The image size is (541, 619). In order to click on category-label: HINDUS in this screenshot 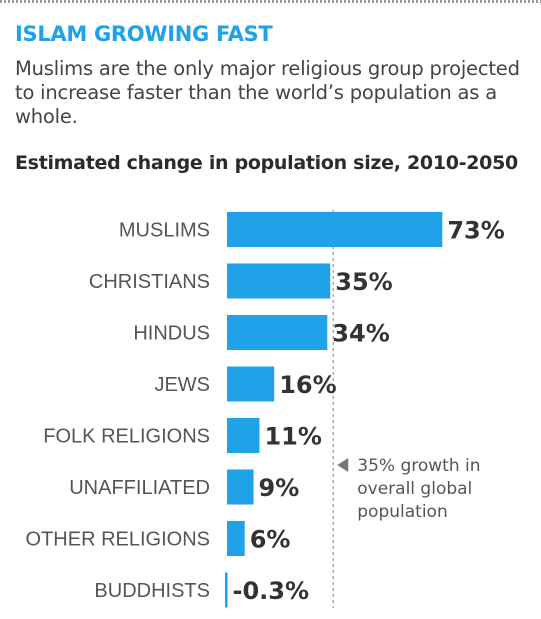, I will do `click(171, 334)`.